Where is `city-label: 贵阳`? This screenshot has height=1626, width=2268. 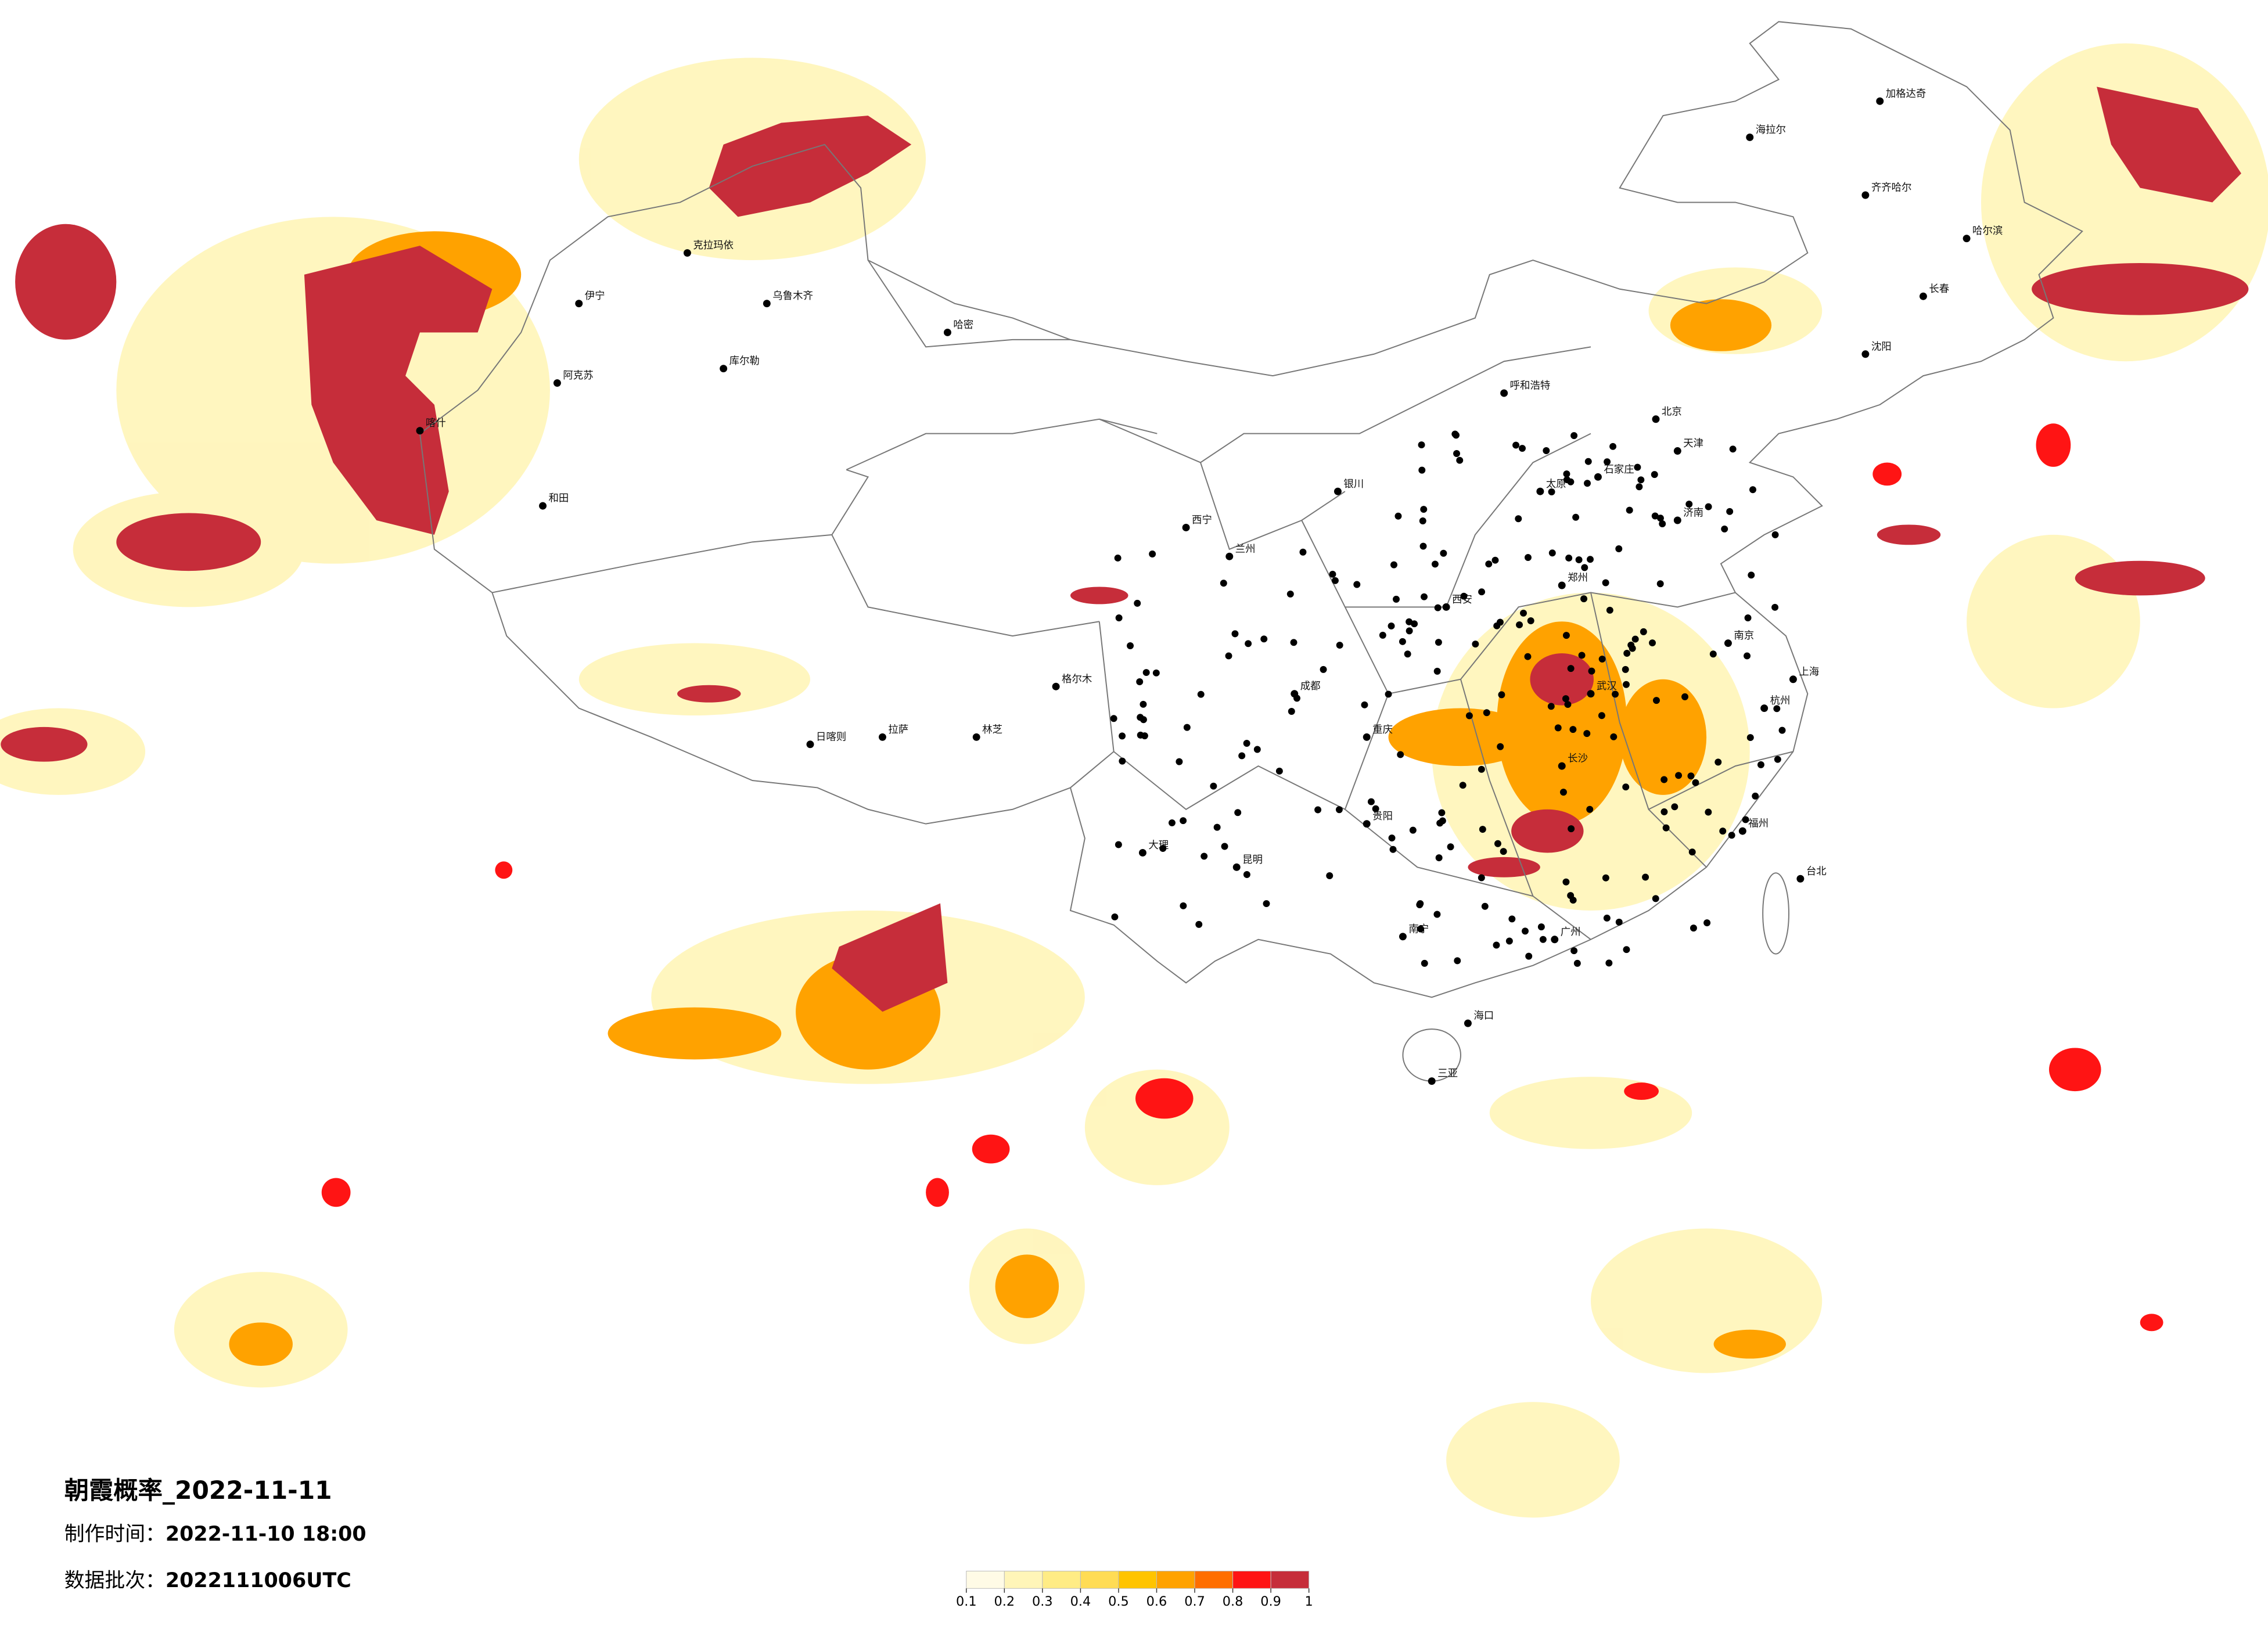
city-label: 贵阳 is located at coordinates (1382, 817).